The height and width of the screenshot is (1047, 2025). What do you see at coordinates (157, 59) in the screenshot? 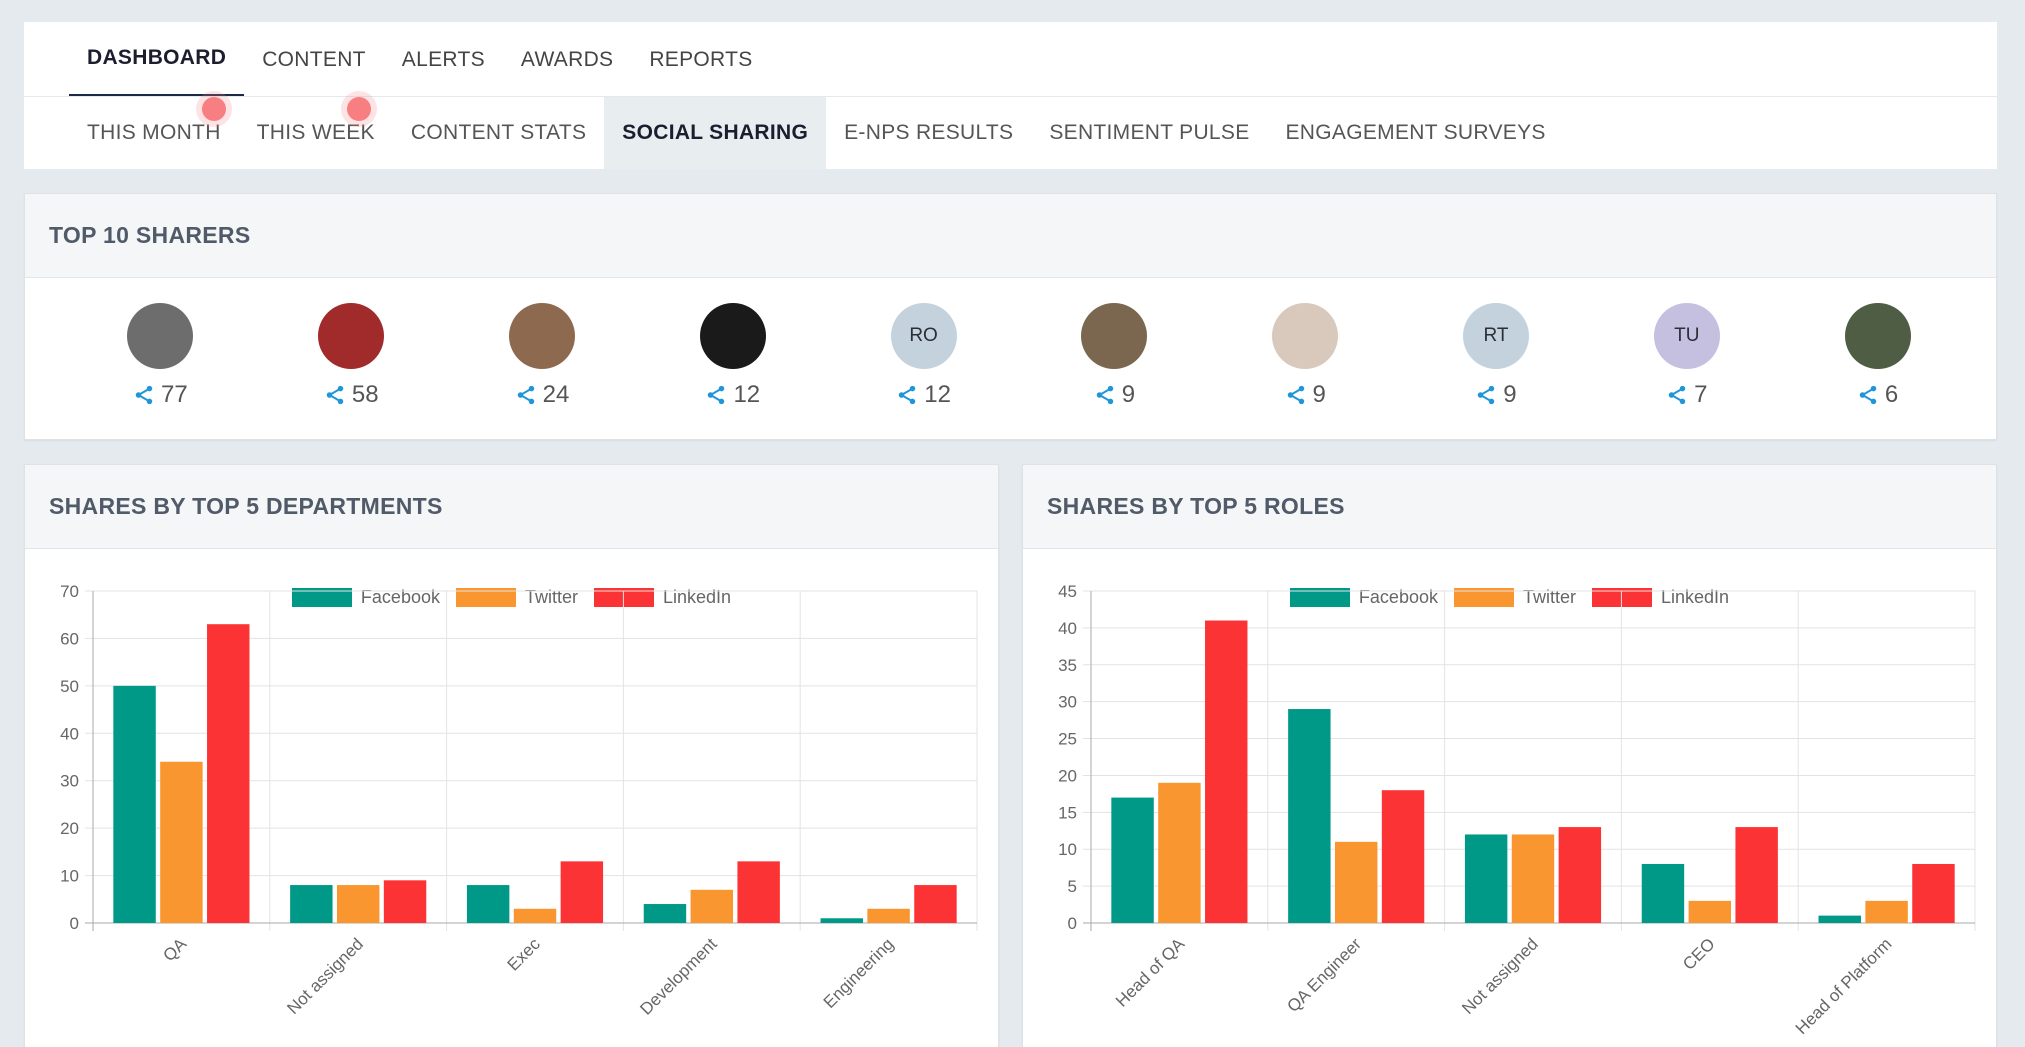
I see `tab-dashboard: DASHBOARD` at bounding box center [157, 59].